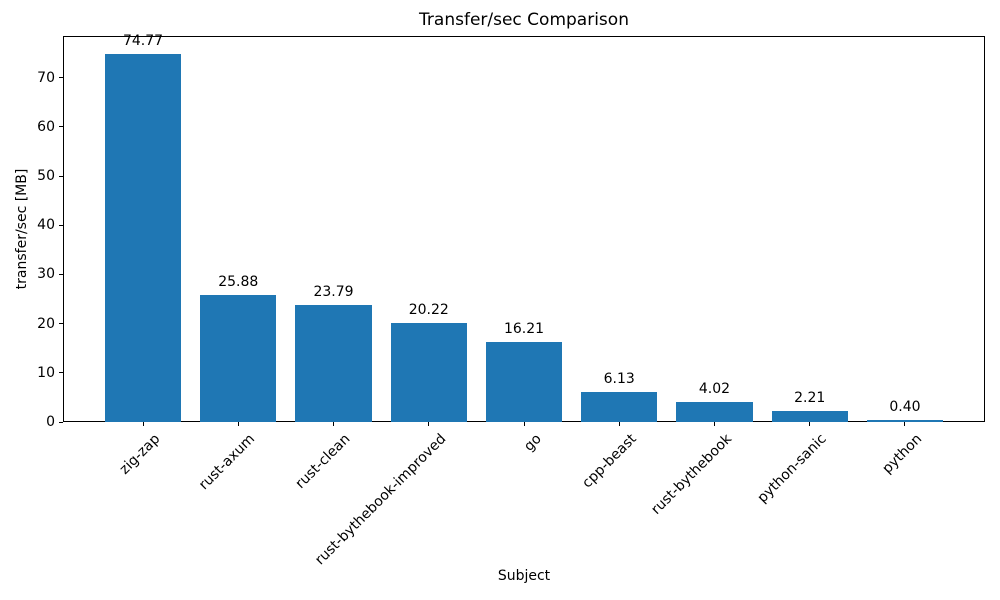 The width and height of the screenshot is (1000, 600). Describe the element at coordinates (902, 454) in the screenshot. I see `x-tick-label: python` at that location.